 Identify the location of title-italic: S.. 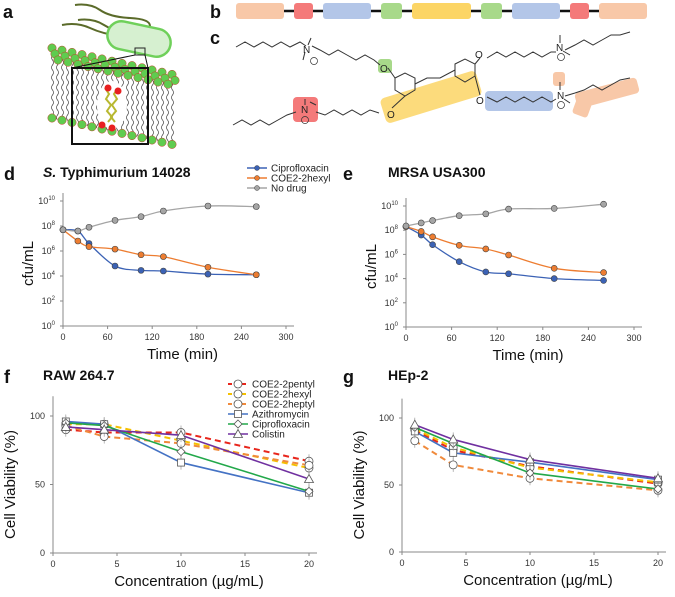
(50, 172).